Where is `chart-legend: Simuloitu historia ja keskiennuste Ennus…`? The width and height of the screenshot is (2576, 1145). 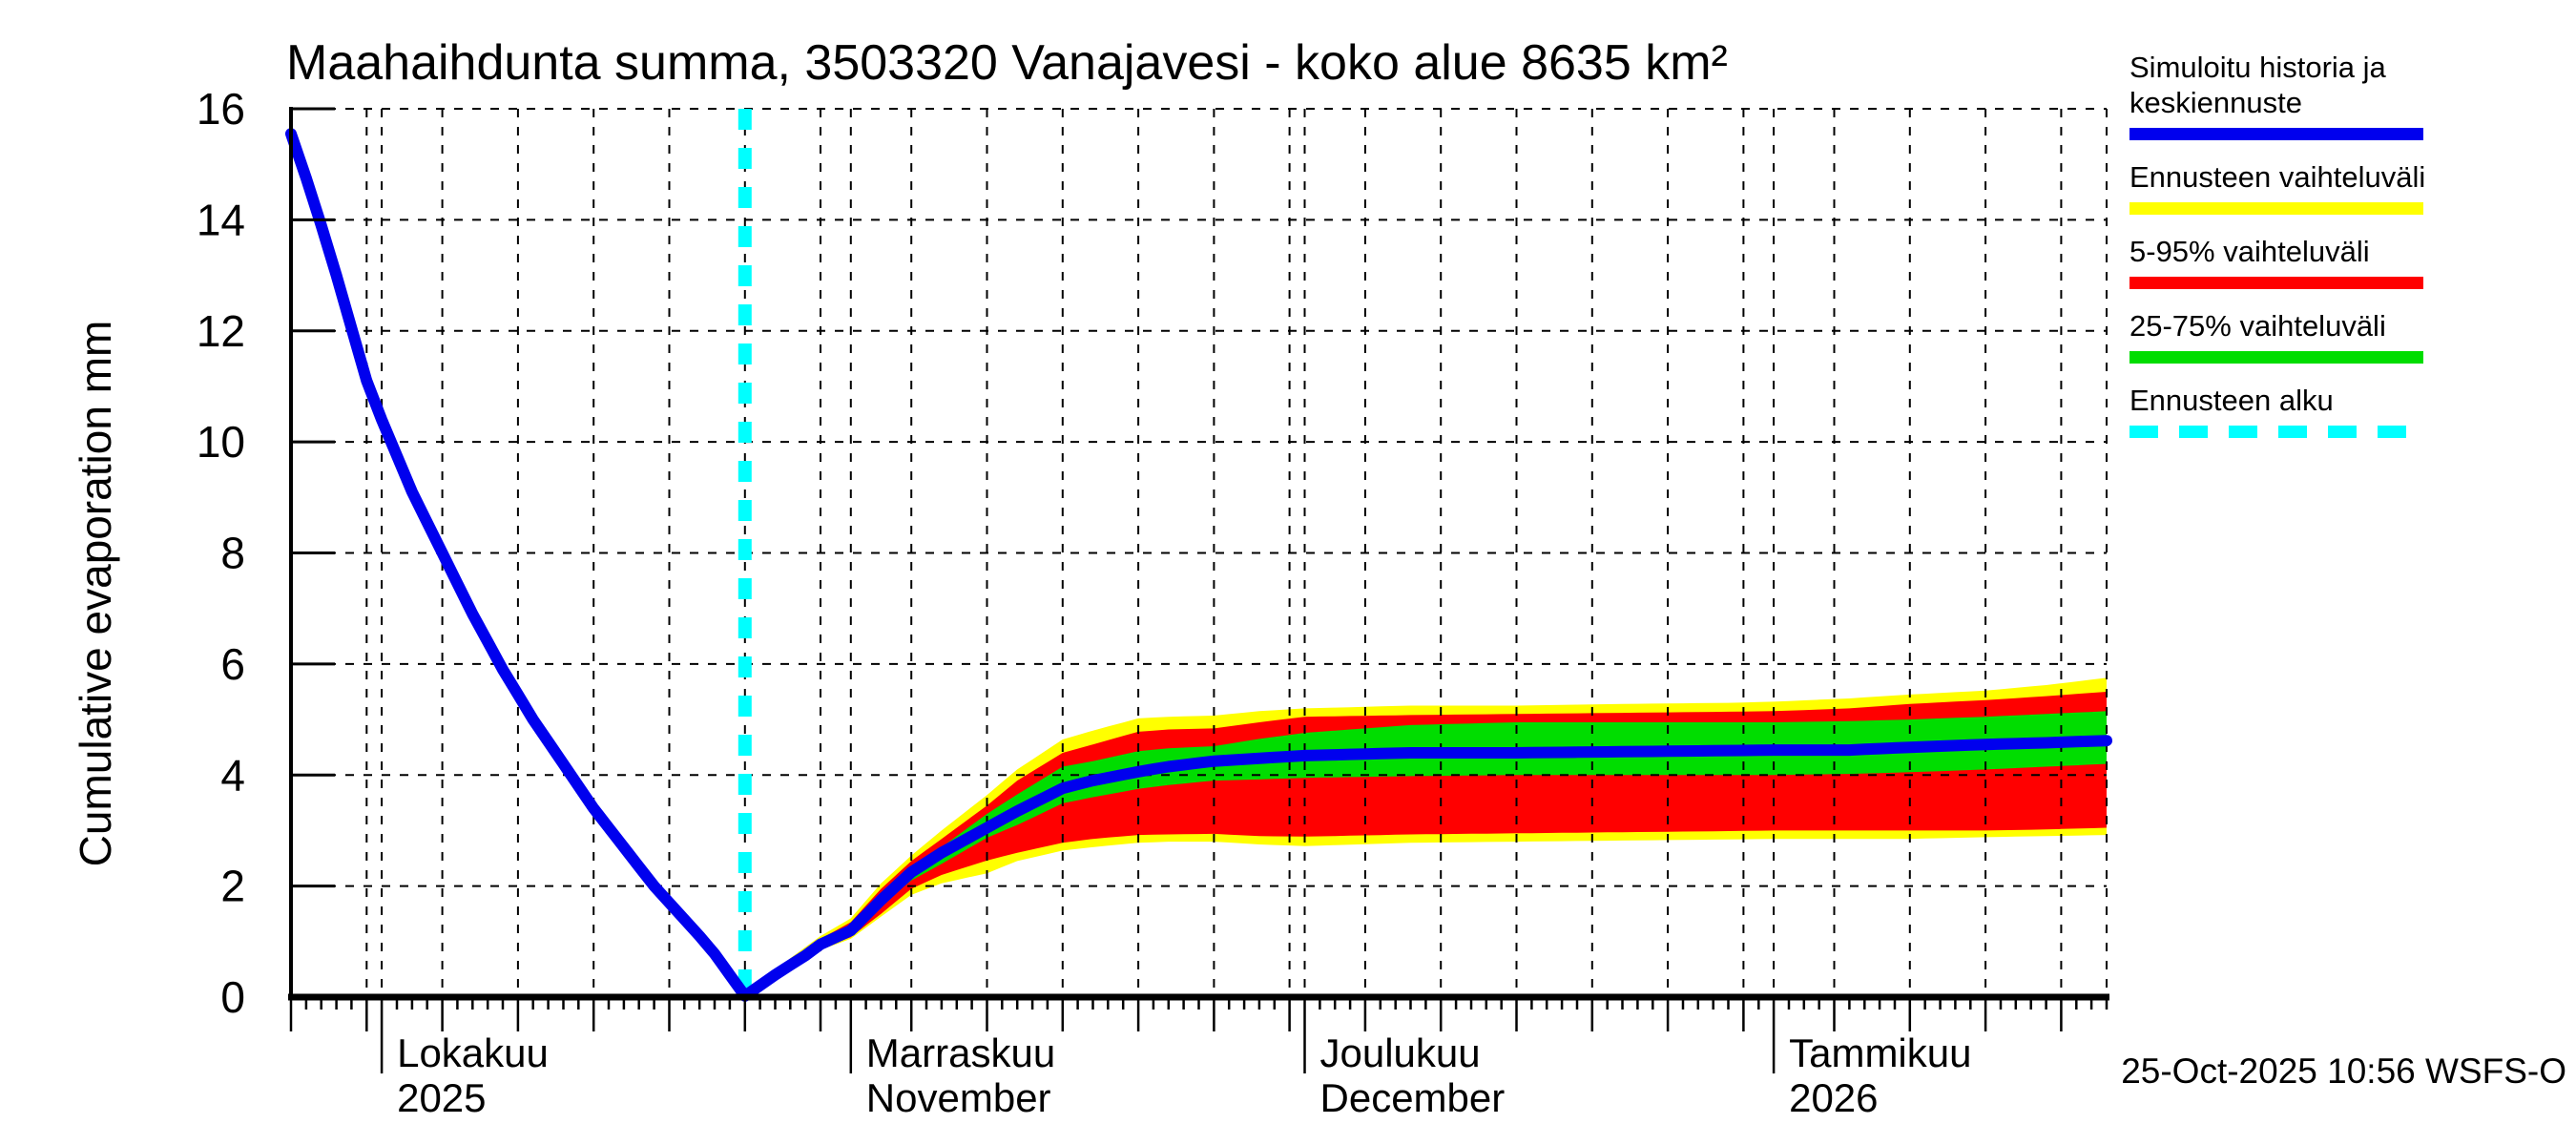
chart-legend: Simuloitu historia ja keskiennuste Ennus… is located at coordinates (2348, 254).